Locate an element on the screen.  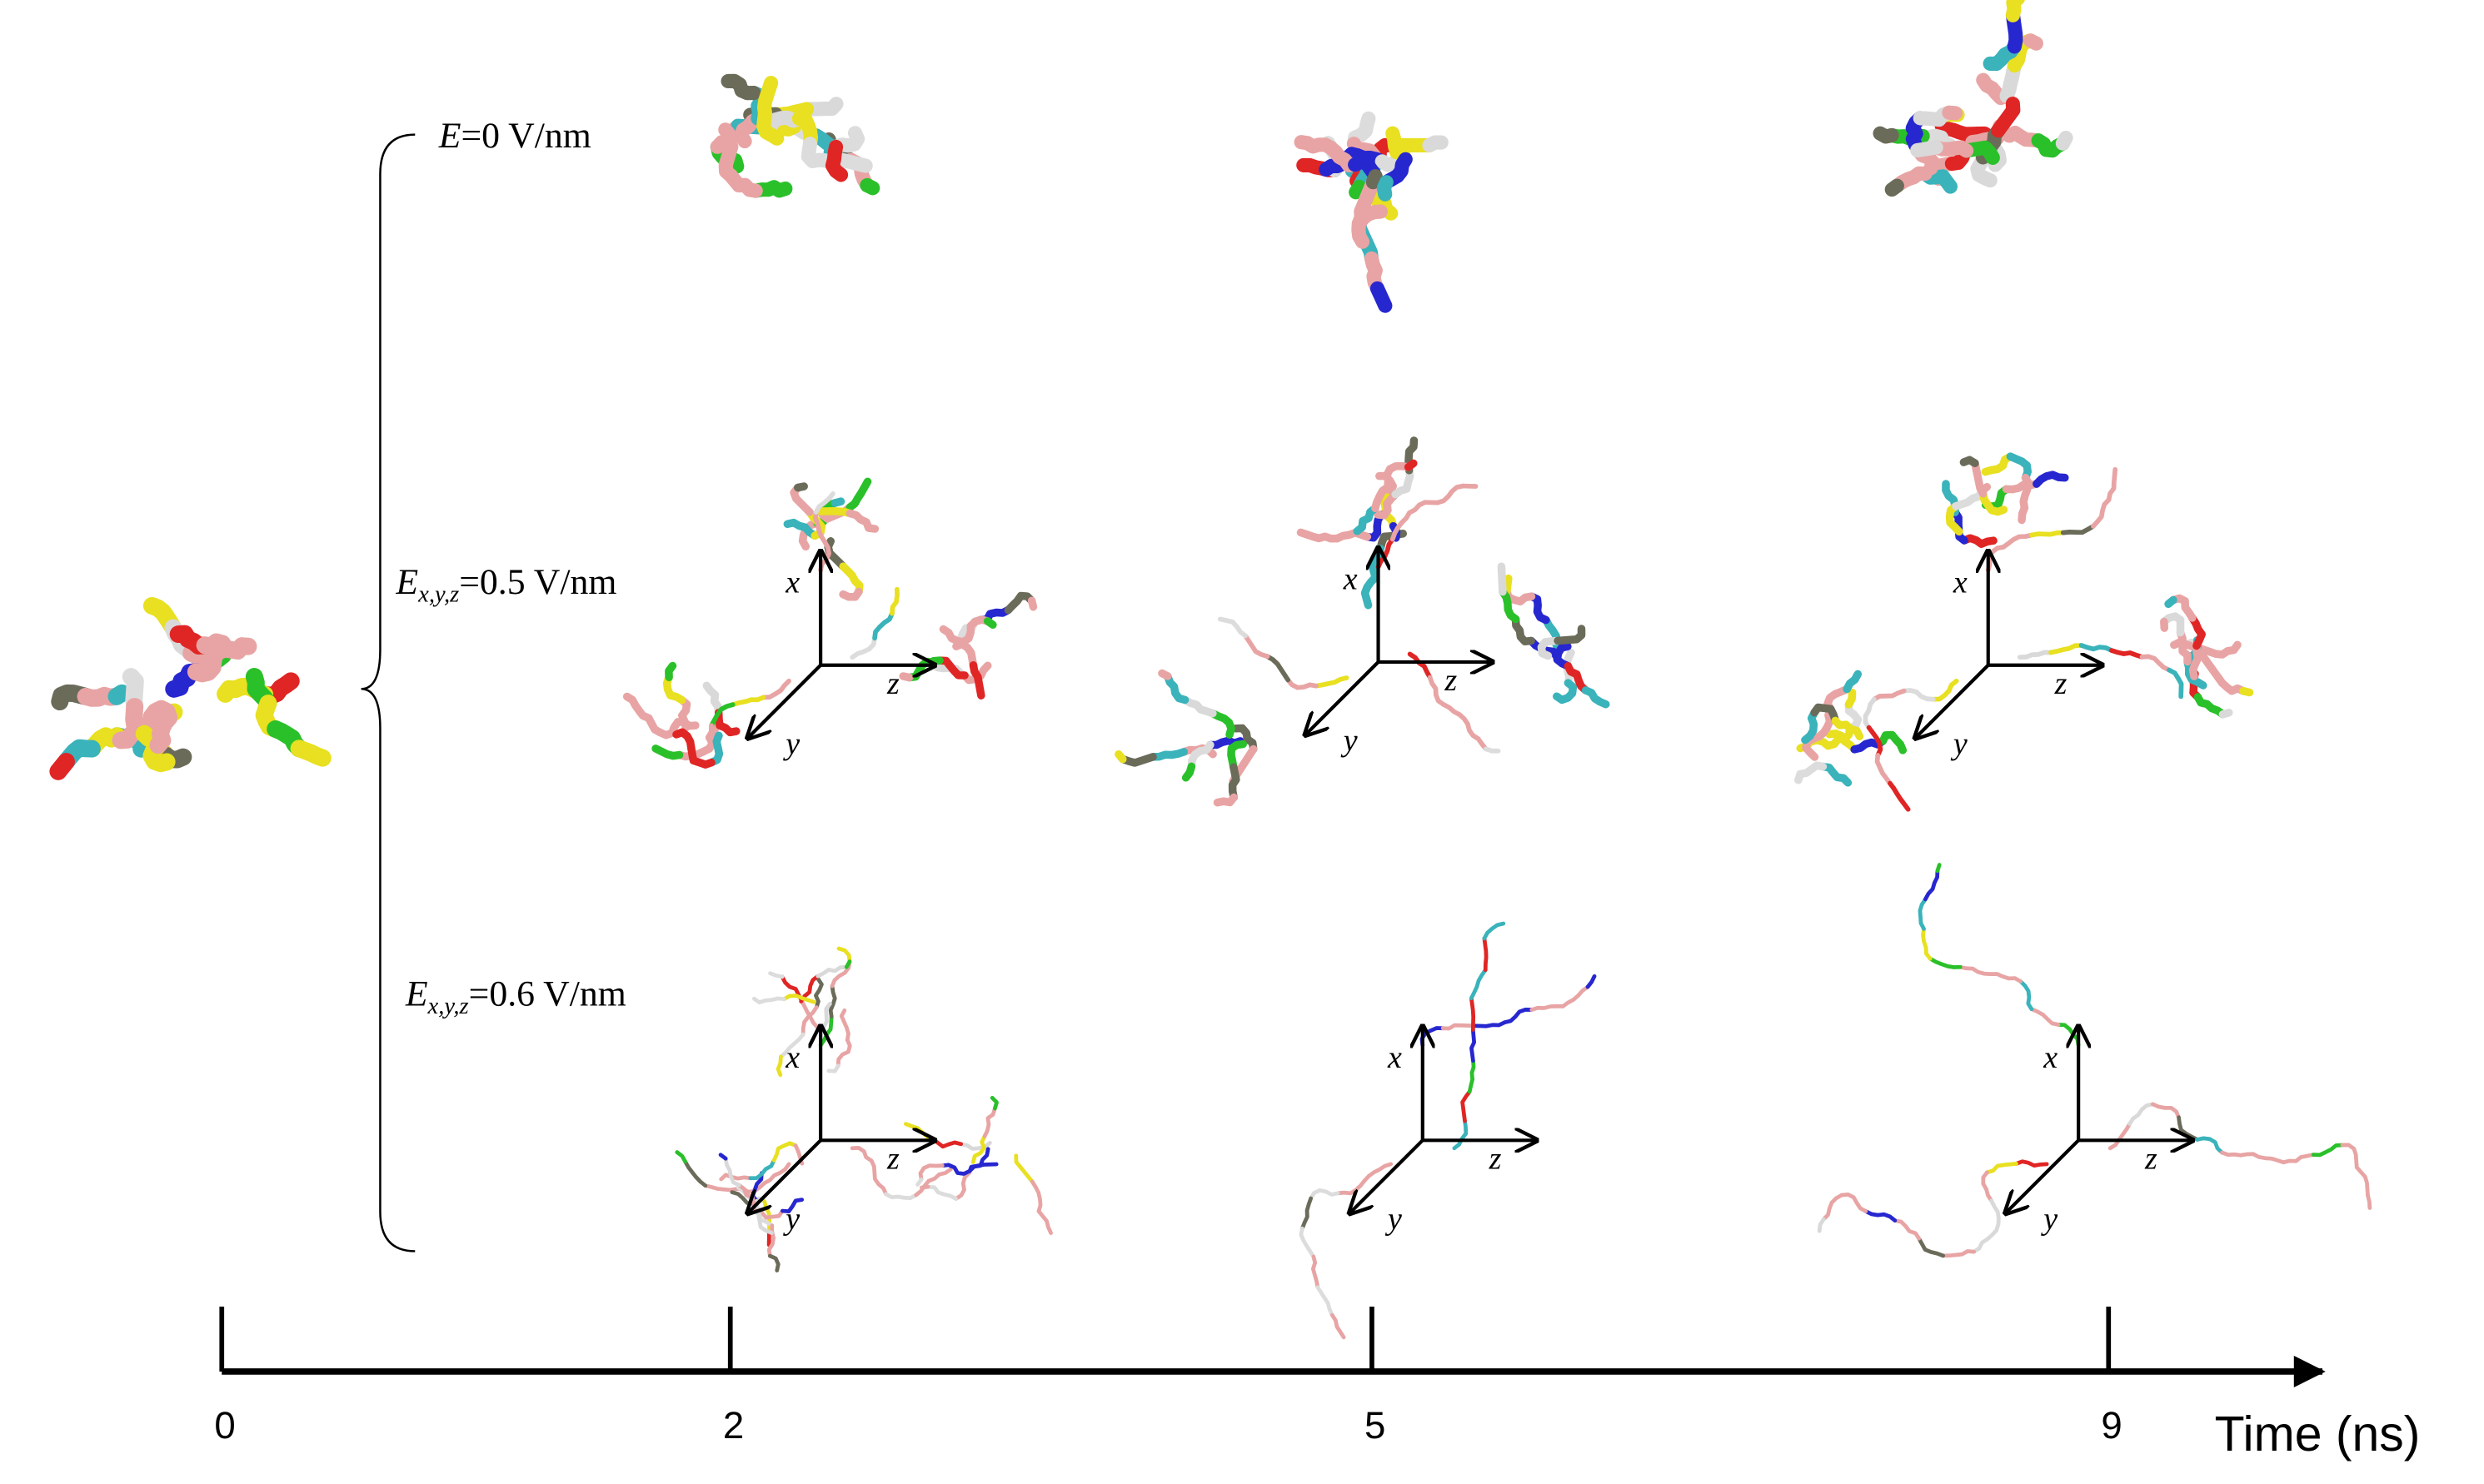
time-tick-label: 9 is located at coordinates (2111, 1425).